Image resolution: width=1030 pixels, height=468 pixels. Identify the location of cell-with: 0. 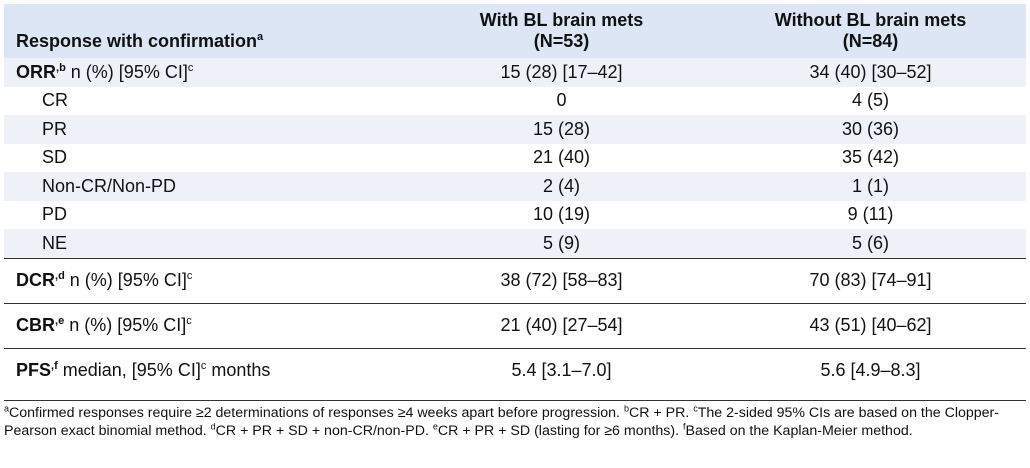
(561, 100).